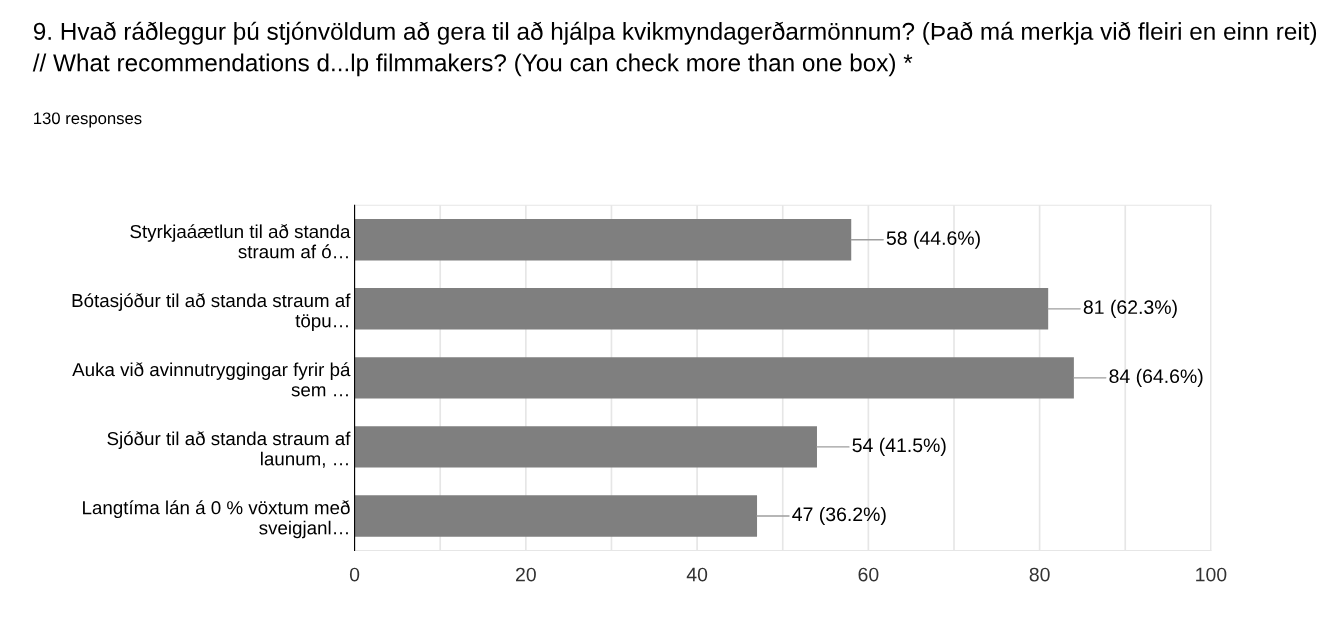 The image size is (1338, 622). I want to click on x-tick-label: 80, so click(1039, 574).